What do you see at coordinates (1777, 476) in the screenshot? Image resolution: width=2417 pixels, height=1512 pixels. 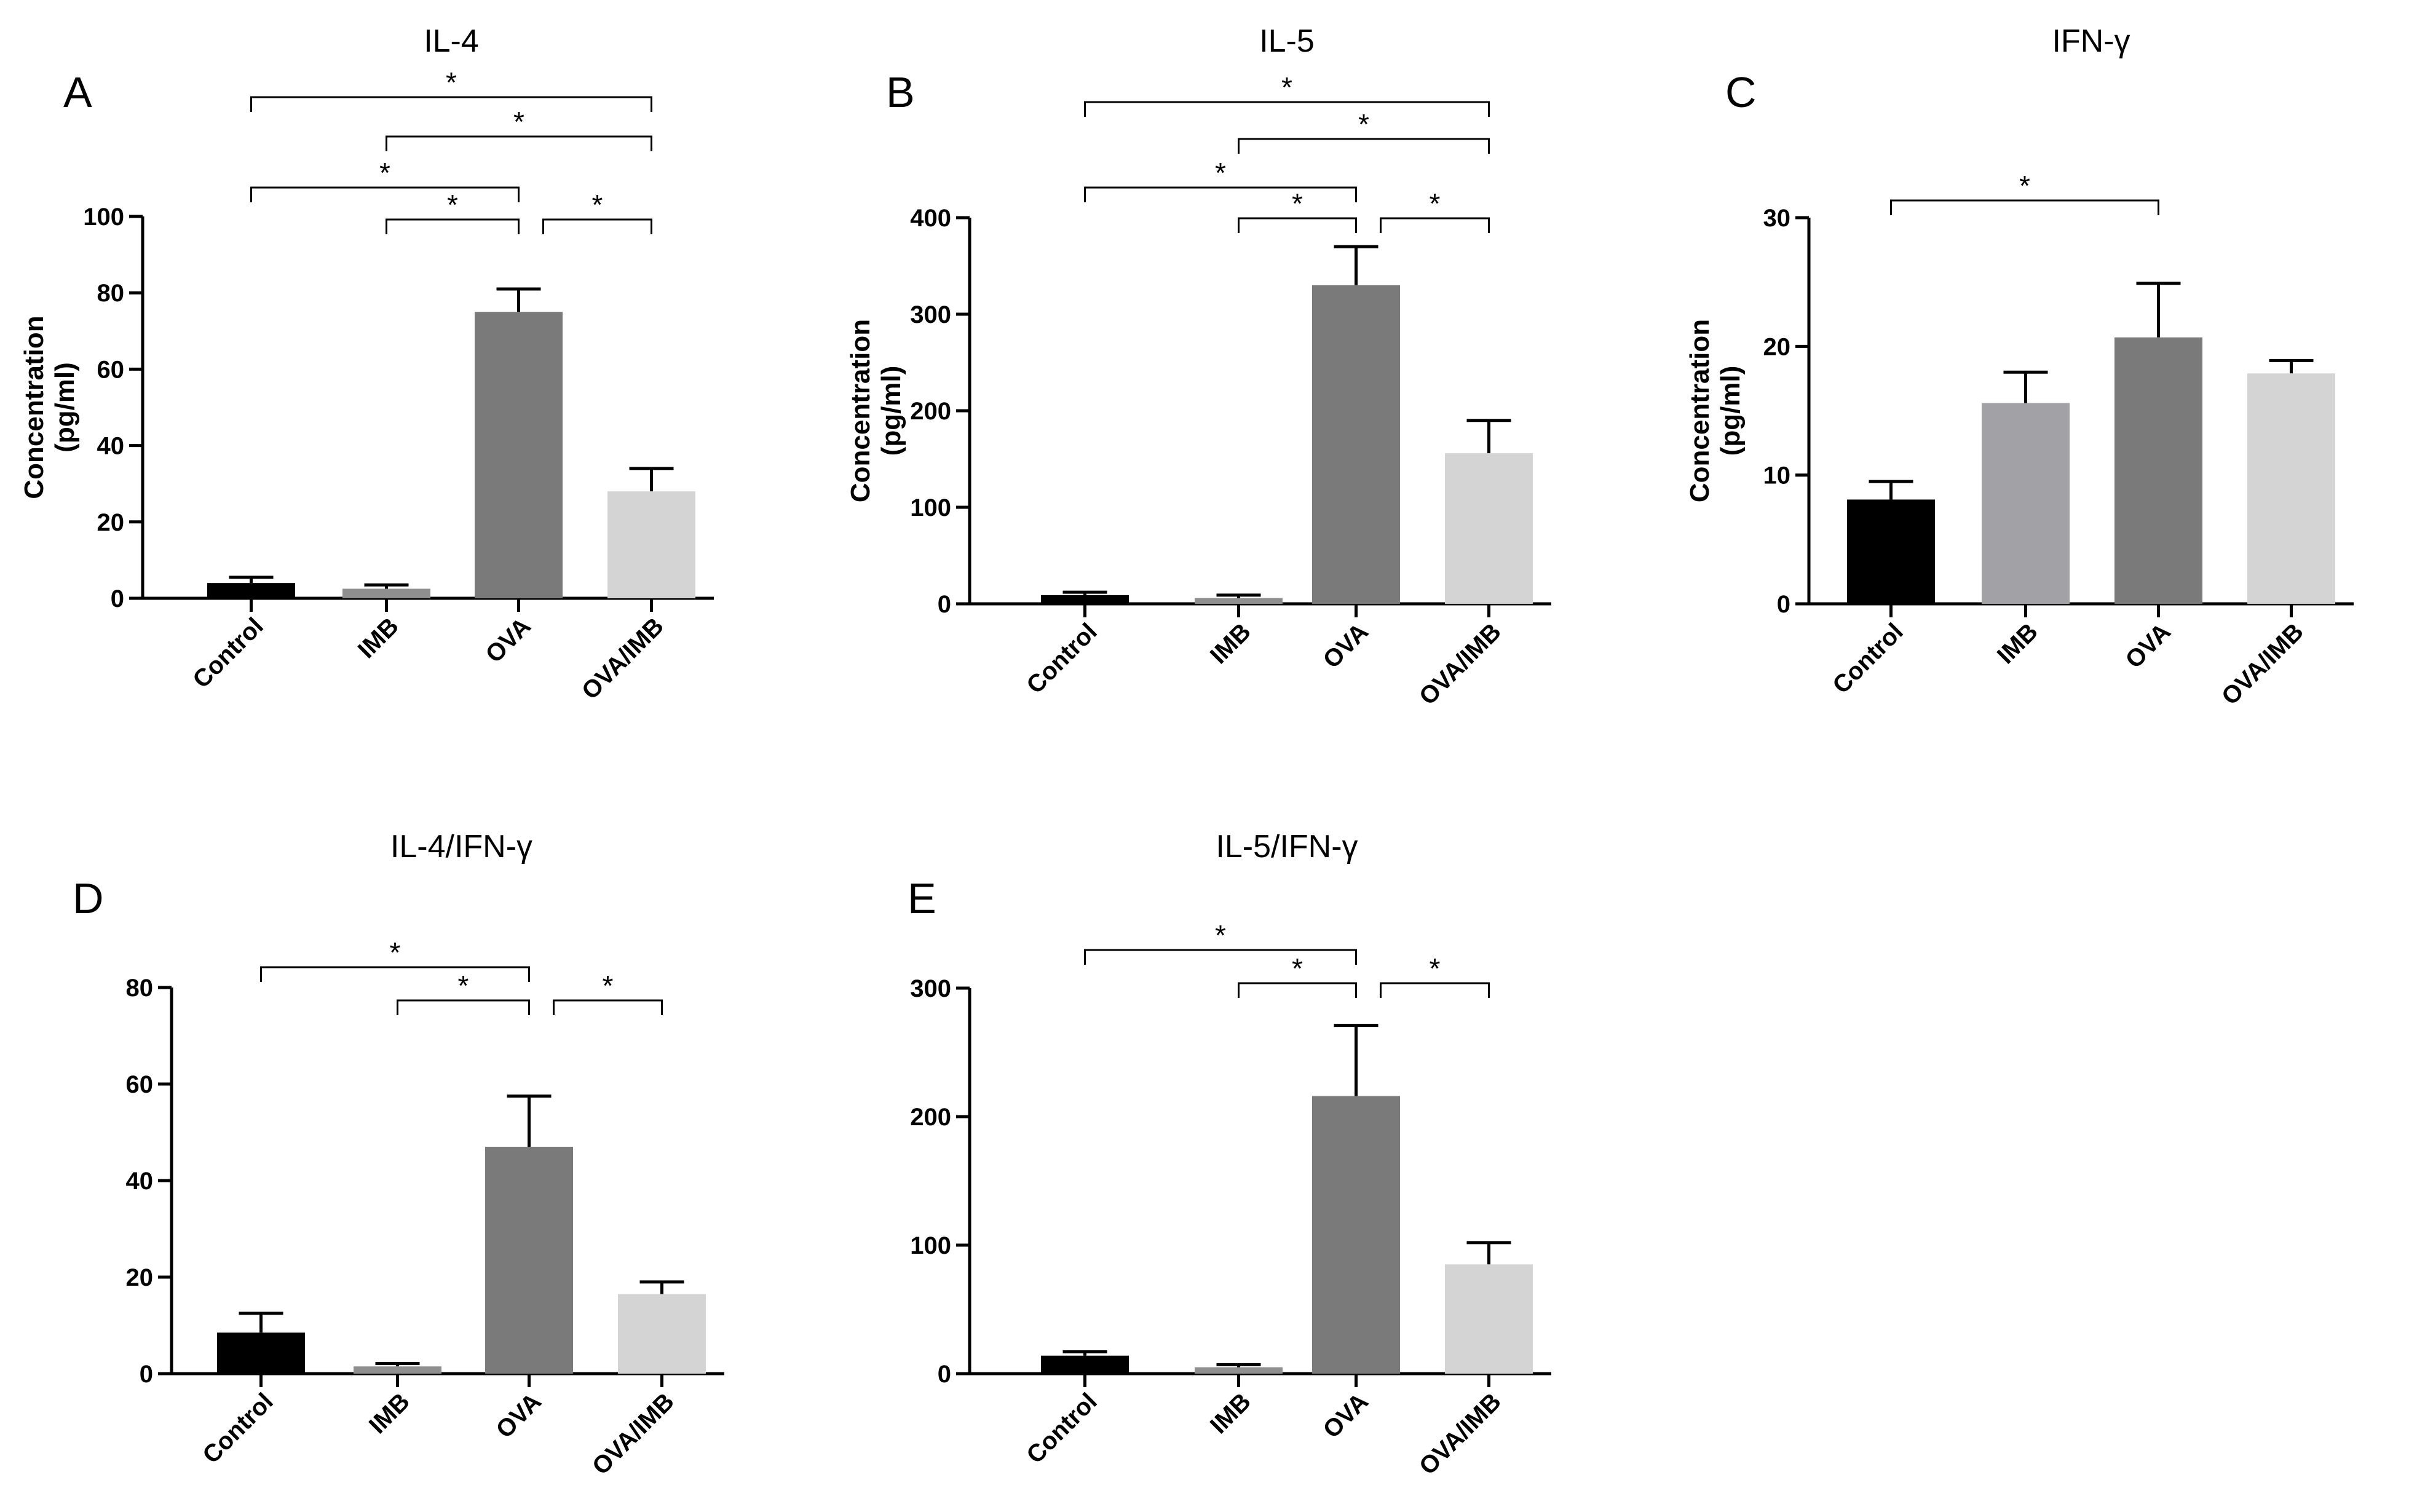 I see `y-tick-label: 10` at bounding box center [1777, 476].